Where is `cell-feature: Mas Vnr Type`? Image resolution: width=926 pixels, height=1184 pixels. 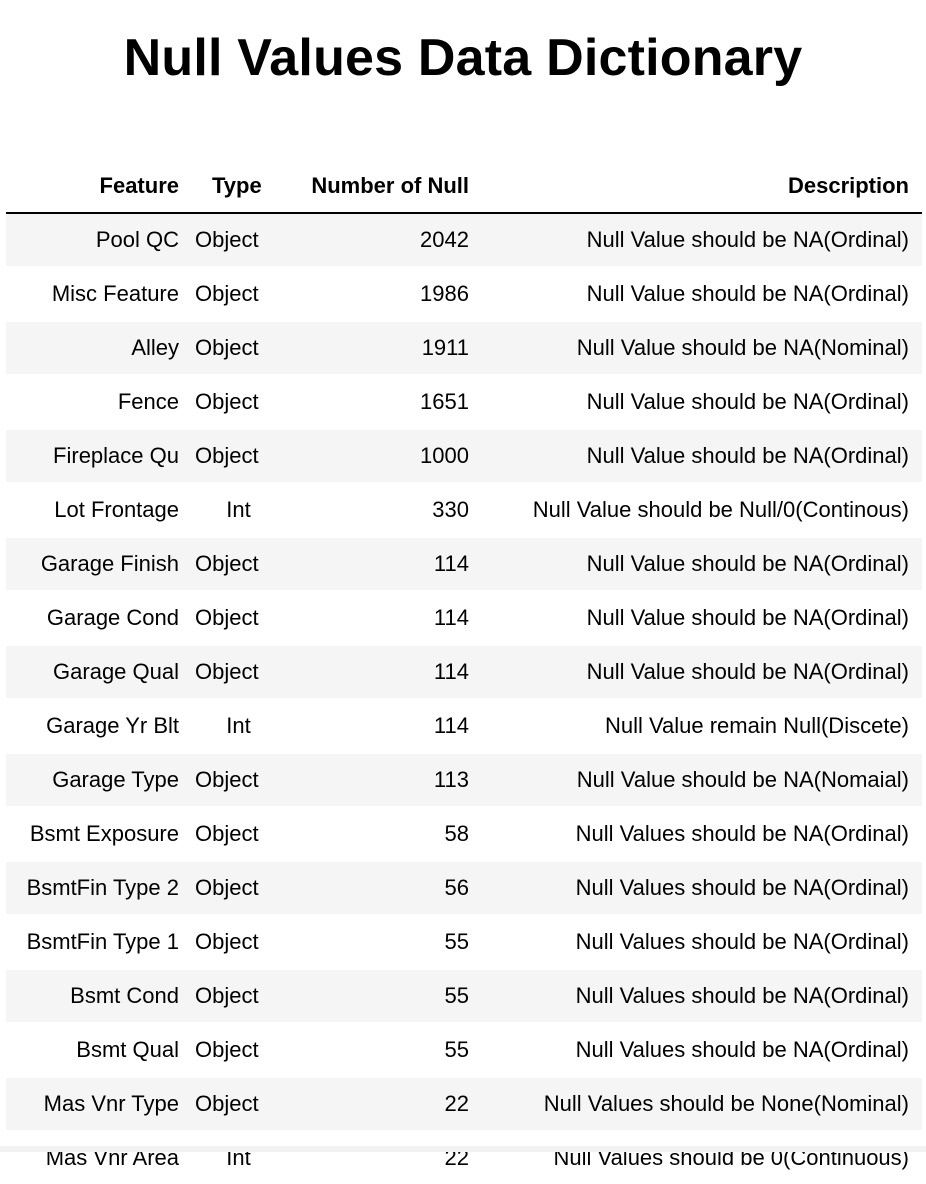
cell-feature: Mas Vnr Type is located at coordinates (99, 1103).